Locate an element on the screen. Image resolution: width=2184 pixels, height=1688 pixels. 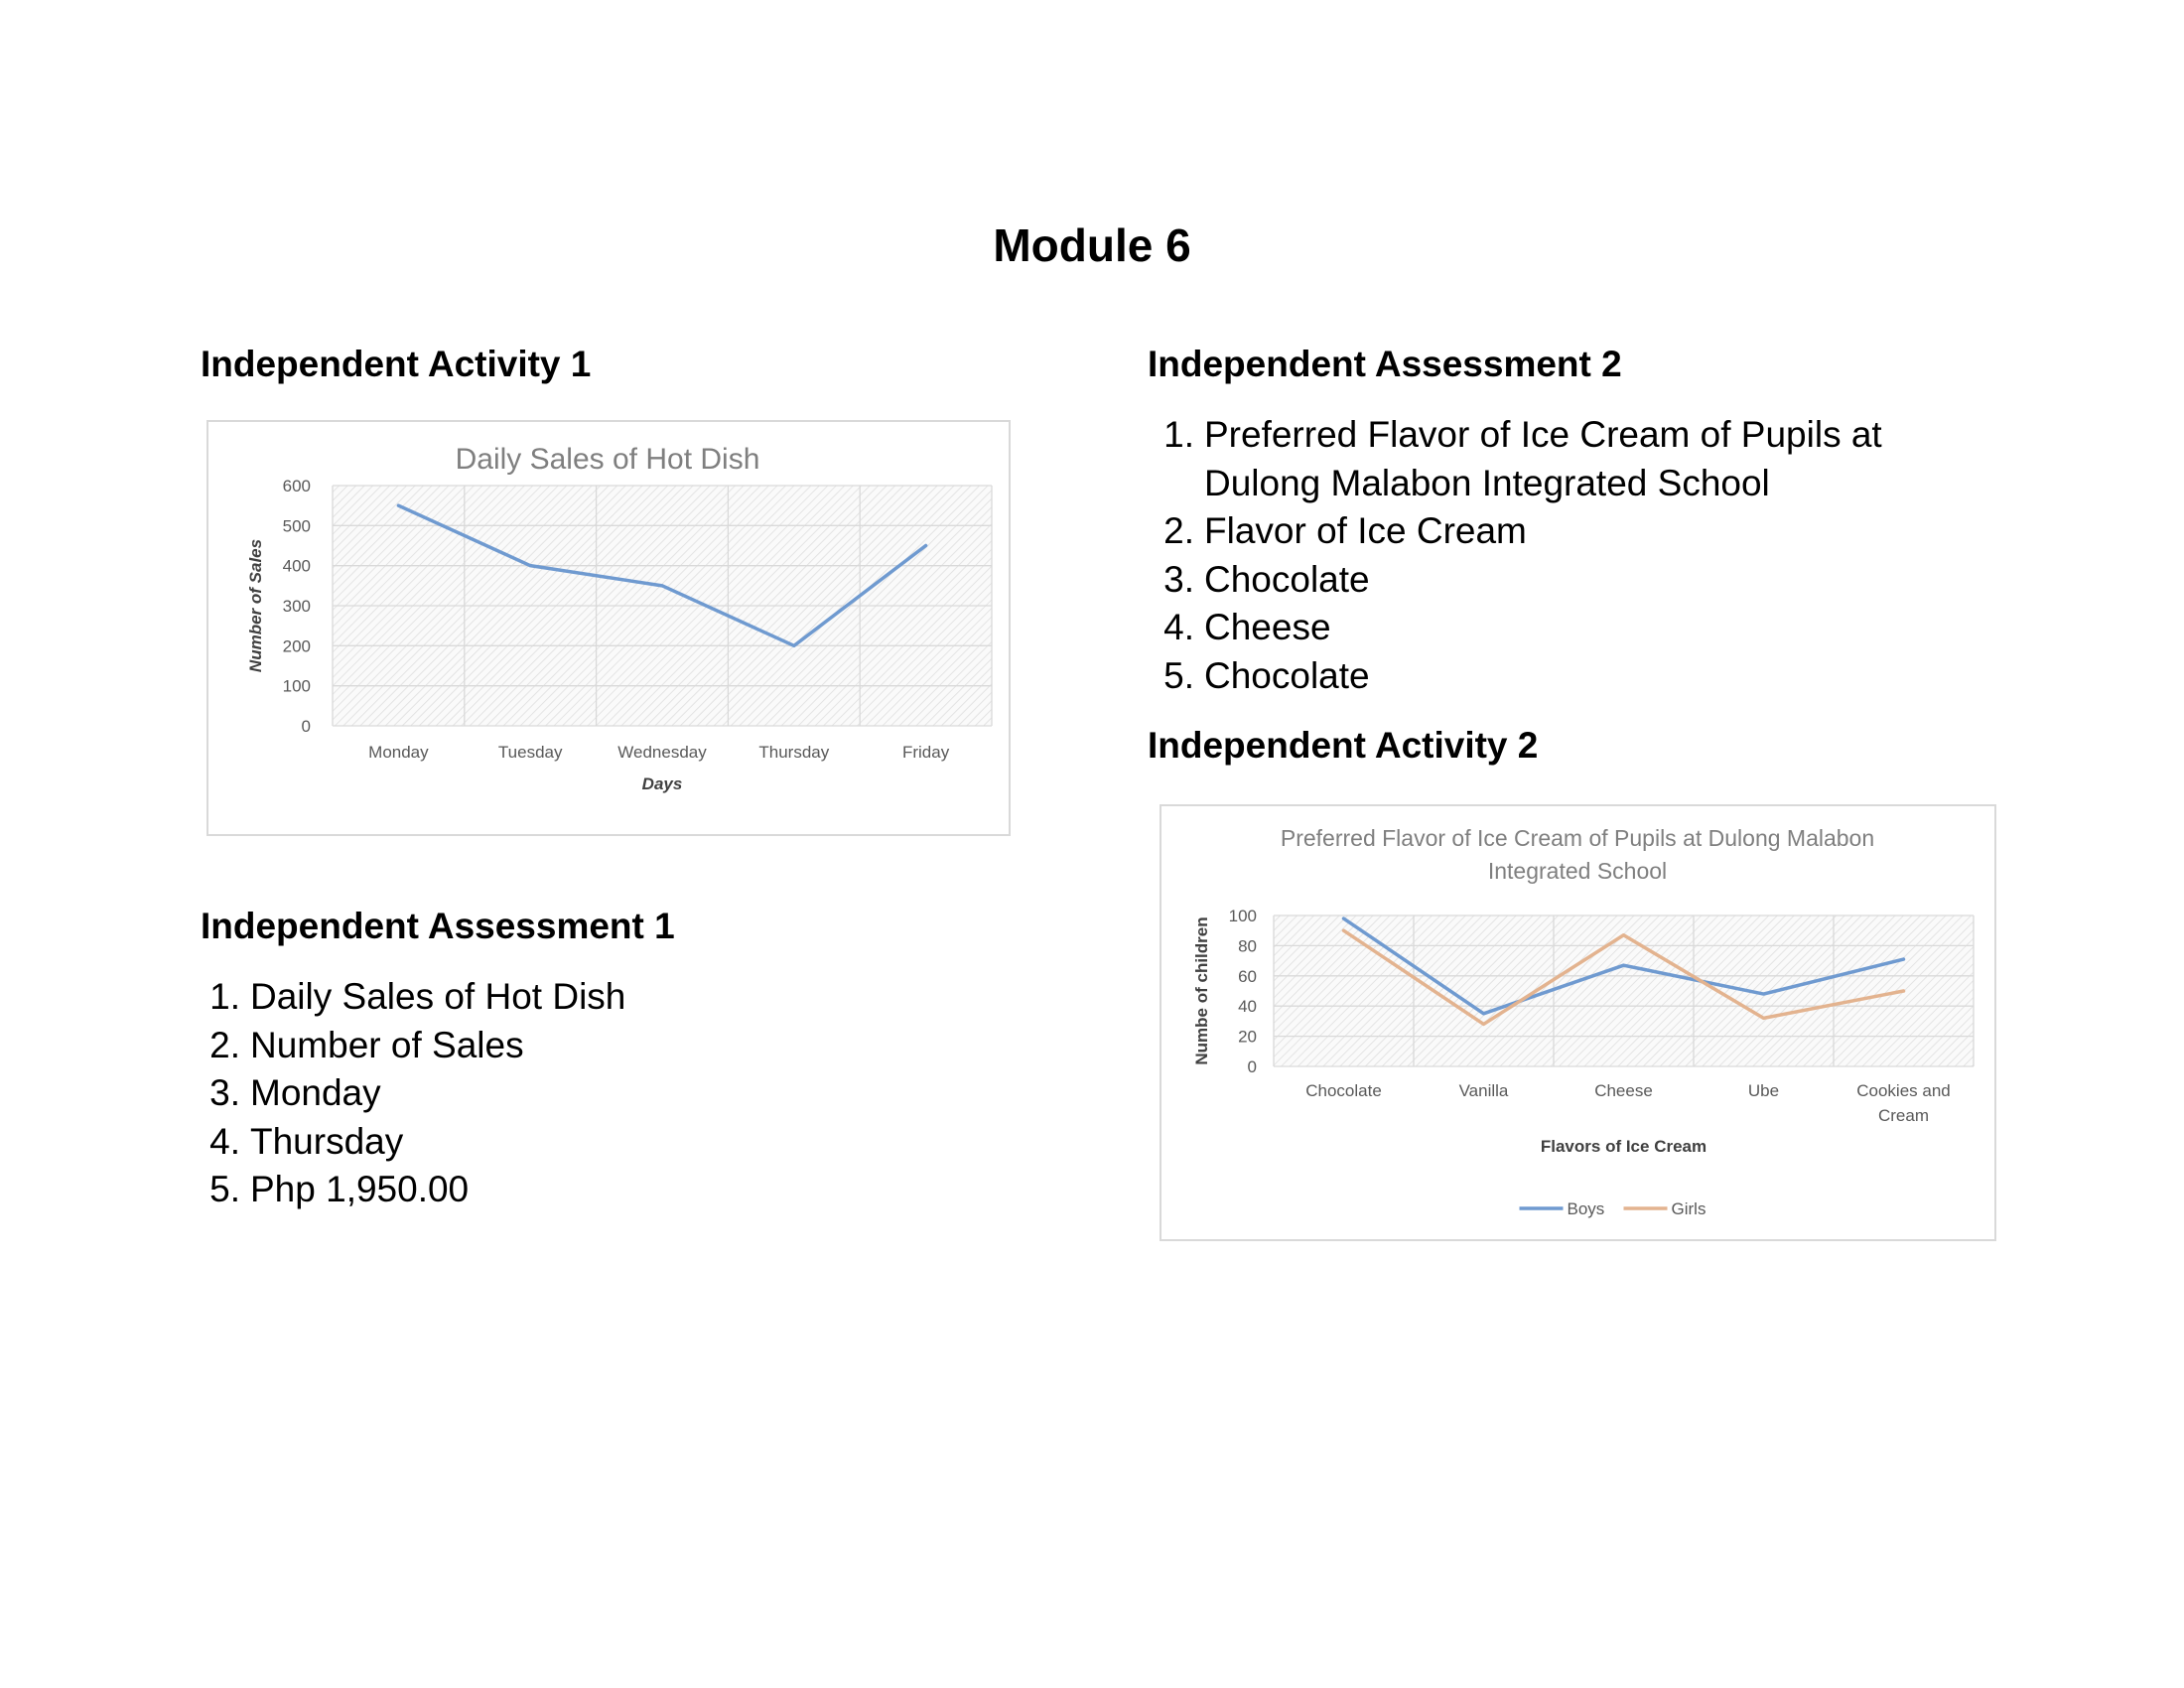
answer-text: Number of Sales is located at coordinates (387, 1044).